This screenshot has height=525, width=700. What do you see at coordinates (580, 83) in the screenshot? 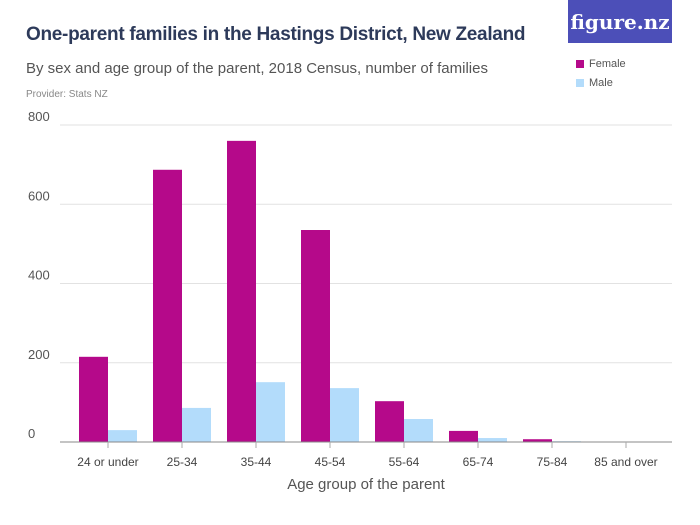
I see `legend-swatch-male` at bounding box center [580, 83].